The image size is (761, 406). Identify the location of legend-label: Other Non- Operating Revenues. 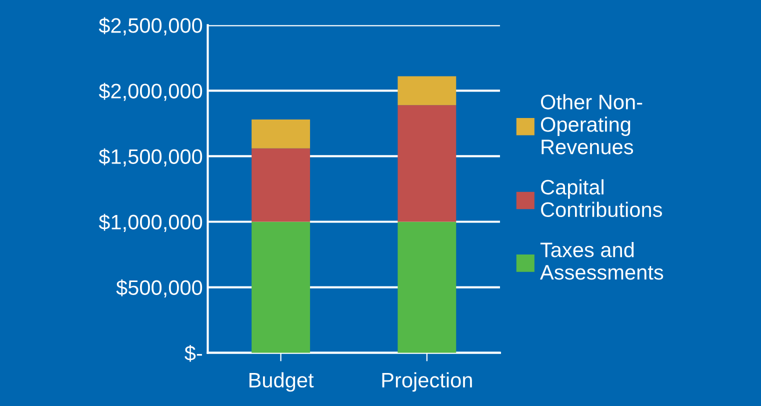
(591, 124).